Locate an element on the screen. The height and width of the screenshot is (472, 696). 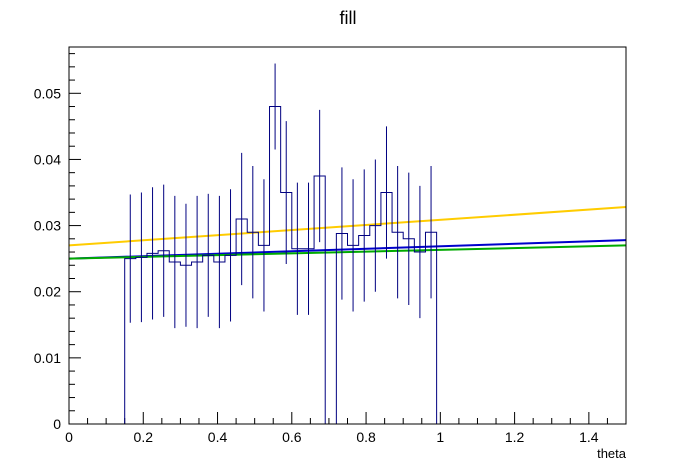
x-tick-label: 1.4 is located at coordinates (589, 437).